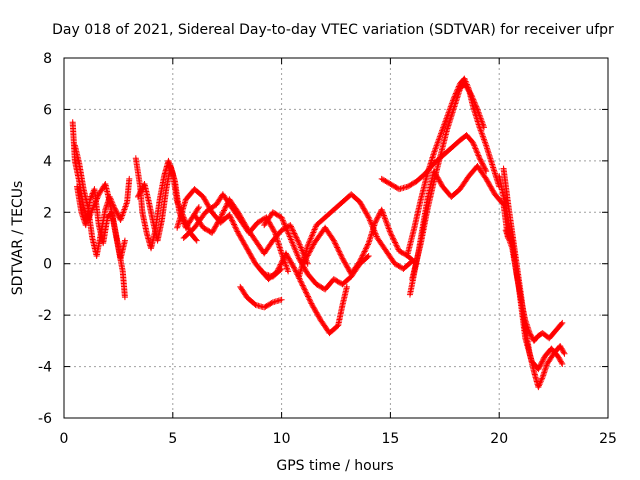 The image size is (640, 480). I want to click on y-tick-label: 4, so click(47, 162).